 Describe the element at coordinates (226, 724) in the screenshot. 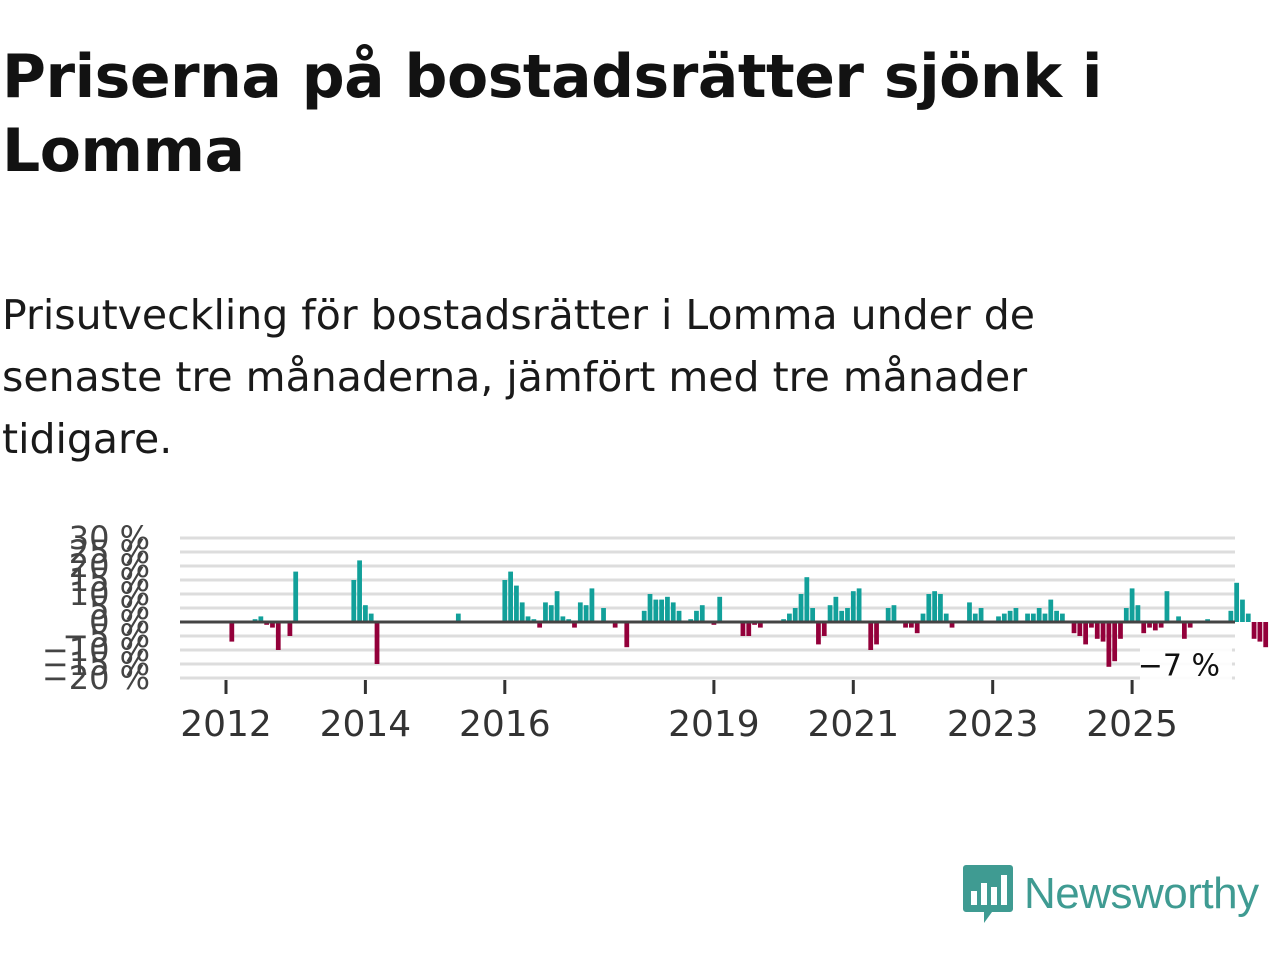

I see `x-tick-label: 2012` at that location.